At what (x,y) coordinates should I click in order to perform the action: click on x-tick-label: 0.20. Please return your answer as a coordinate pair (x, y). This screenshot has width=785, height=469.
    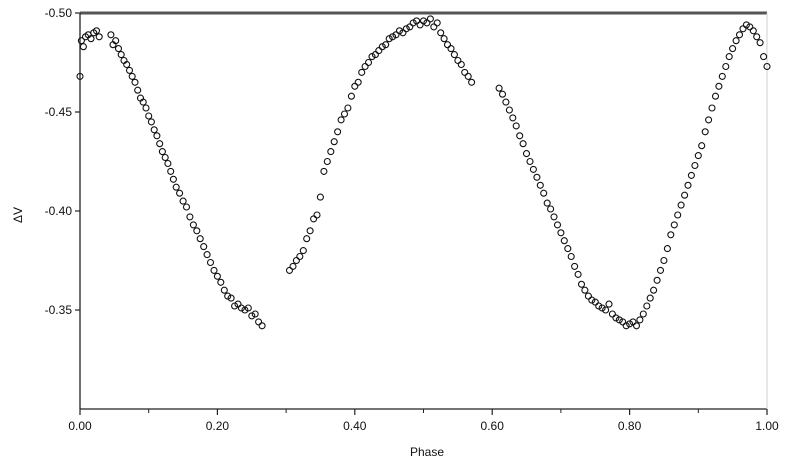
    Looking at the image, I should click on (218, 426).